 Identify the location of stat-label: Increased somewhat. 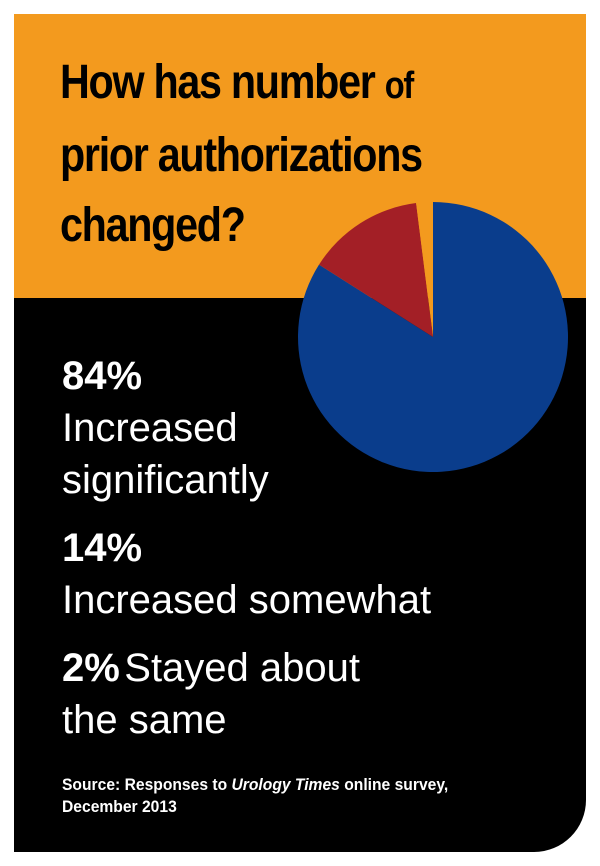
(247, 600).